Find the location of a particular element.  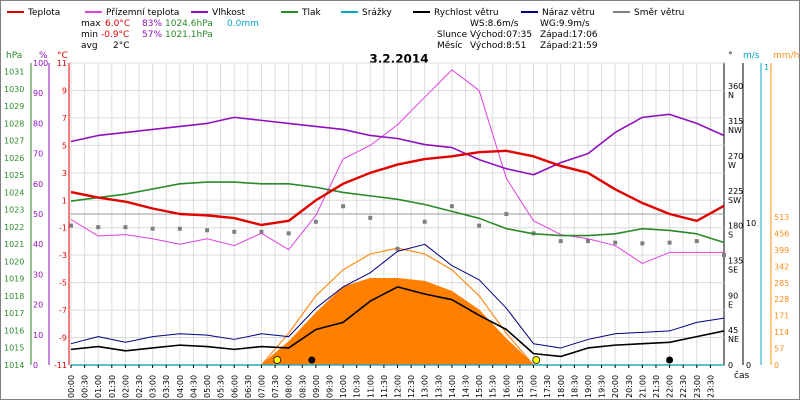

deg-tick-label: 315 is located at coordinates (735, 121).